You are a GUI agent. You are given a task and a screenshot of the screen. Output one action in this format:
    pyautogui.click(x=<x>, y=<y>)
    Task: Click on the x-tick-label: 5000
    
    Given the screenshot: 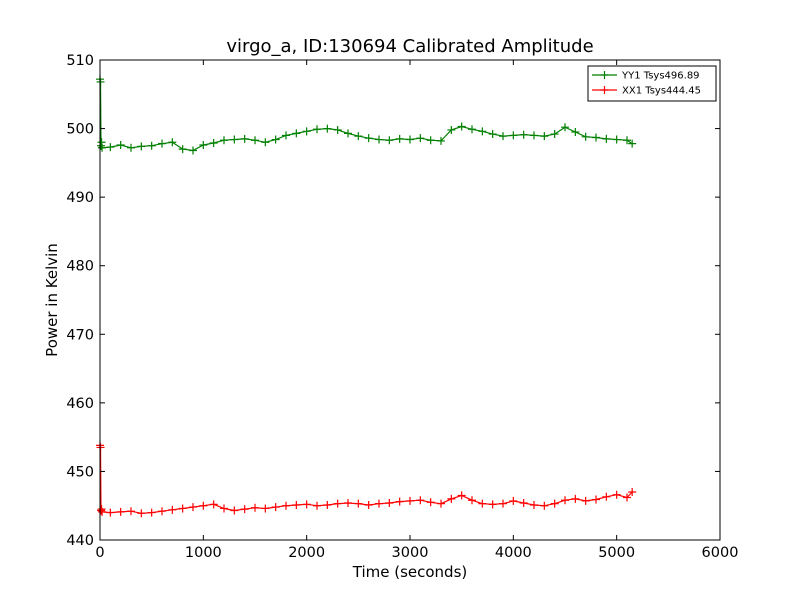 What is the action you would take?
    pyautogui.click(x=616, y=553)
    